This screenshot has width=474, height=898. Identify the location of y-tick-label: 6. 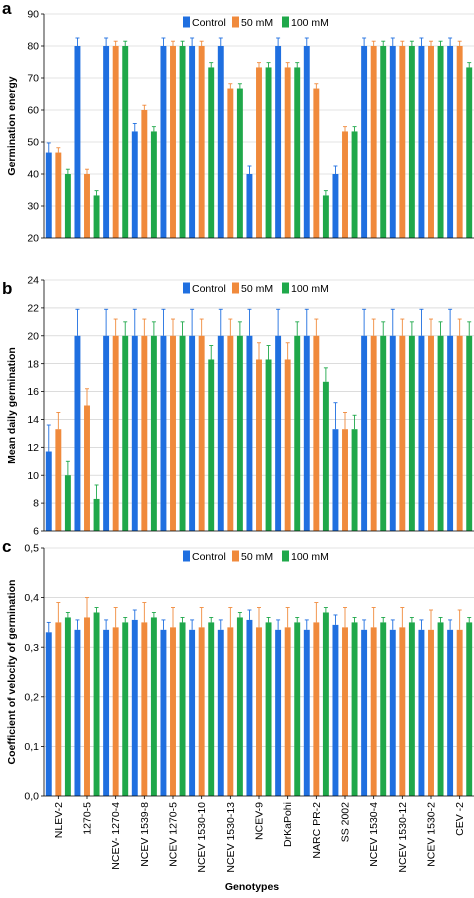
(36, 532).